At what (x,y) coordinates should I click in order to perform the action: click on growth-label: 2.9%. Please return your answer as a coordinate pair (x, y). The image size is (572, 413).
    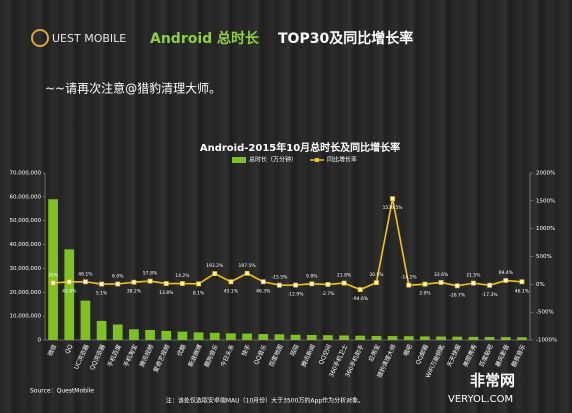
    Looking at the image, I should click on (425, 294).